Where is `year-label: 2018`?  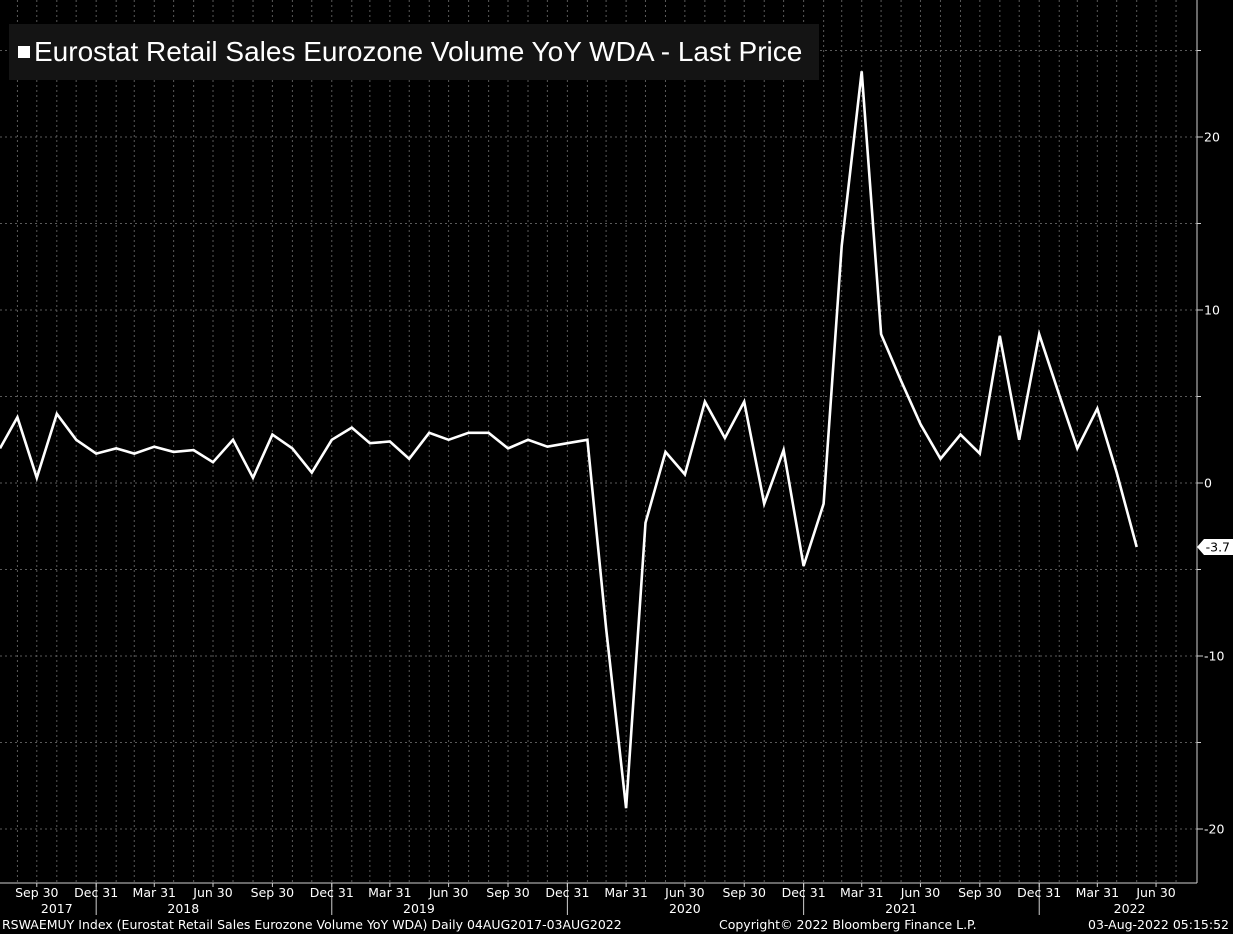
year-label: 2018 is located at coordinates (183, 908).